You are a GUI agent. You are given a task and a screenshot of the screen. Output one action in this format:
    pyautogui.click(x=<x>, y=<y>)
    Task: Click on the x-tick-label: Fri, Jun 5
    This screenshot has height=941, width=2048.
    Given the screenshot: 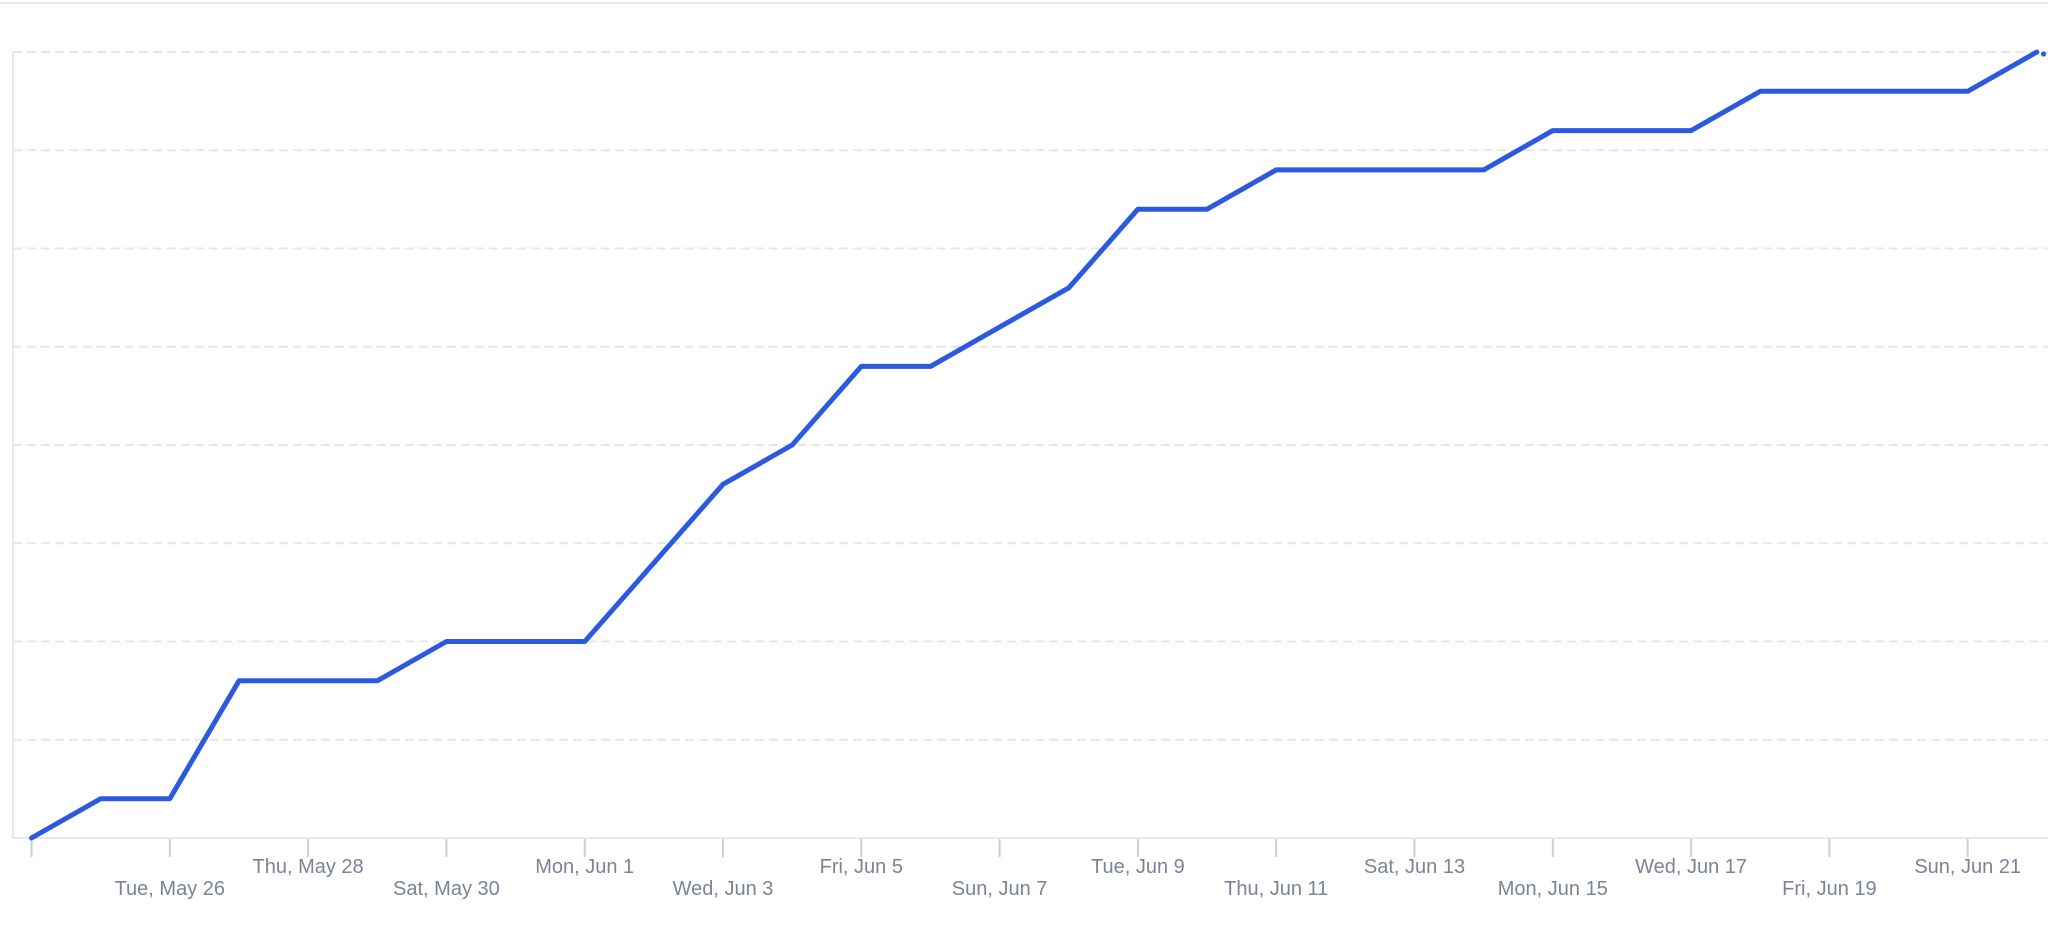 What is the action you would take?
    pyautogui.click(x=861, y=867)
    